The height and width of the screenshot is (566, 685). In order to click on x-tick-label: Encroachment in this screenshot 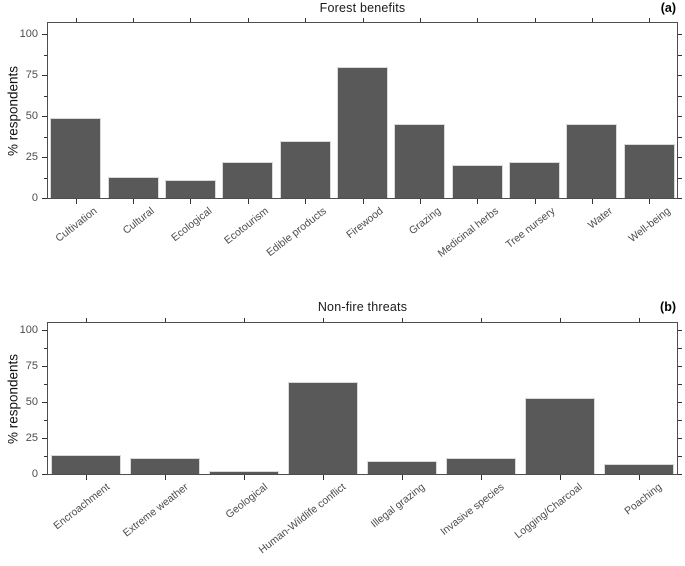, I will do `click(81, 507)`.